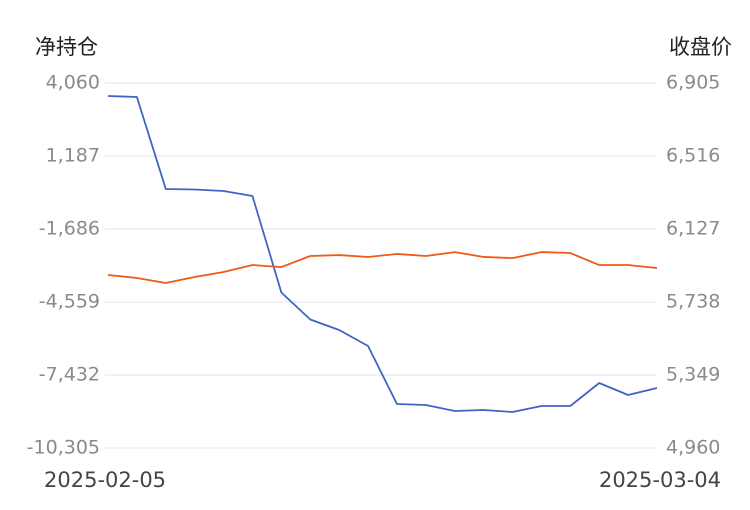 This screenshot has width=750, height=510. I want to click on y-tick-label: -1,686, so click(69, 229).